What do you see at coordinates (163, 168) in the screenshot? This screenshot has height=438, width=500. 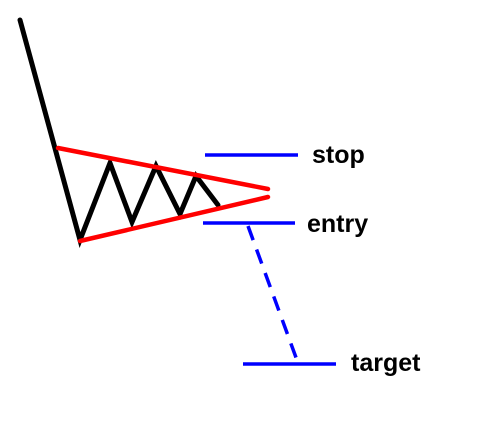 I see `upper-trendline` at bounding box center [163, 168].